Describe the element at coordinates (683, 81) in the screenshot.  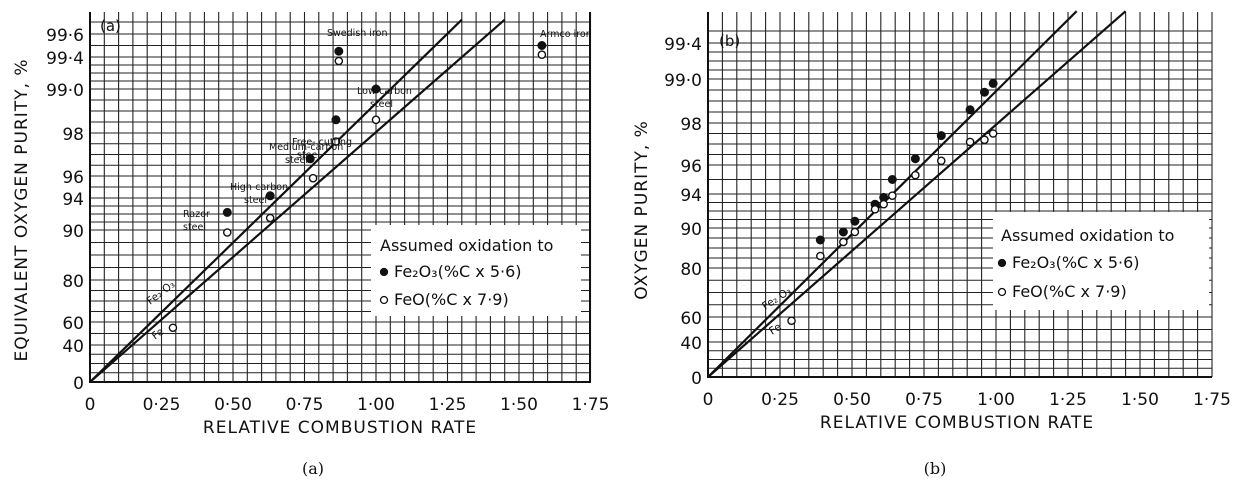
I see `y-tick-label-b: 99·0` at that location.